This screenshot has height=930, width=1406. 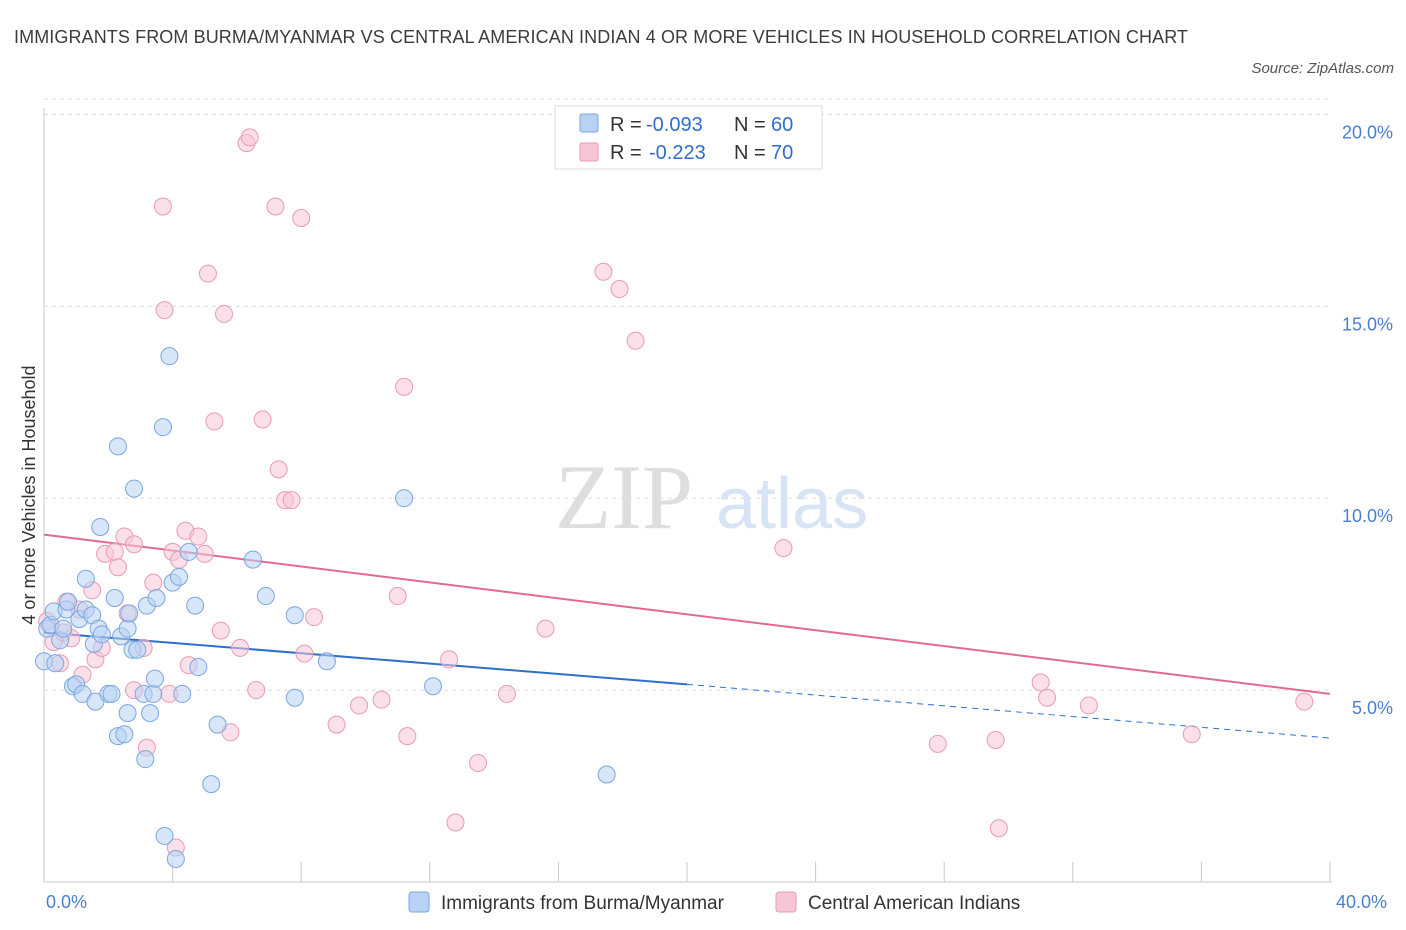 What do you see at coordinates (419, 902) in the screenshot?
I see `series-legend-swatch-blue` at bounding box center [419, 902].